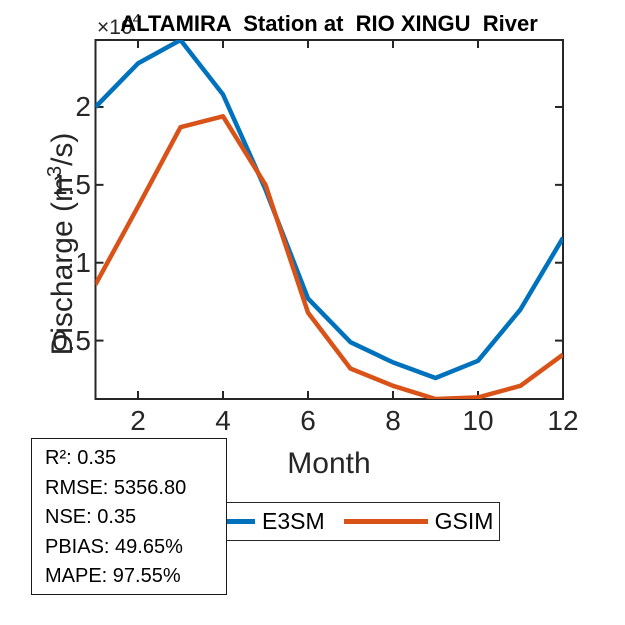 The width and height of the screenshot is (625, 625). Describe the element at coordinates (83, 106) in the screenshot. I see `y-tick-label-2: 2` at that location.